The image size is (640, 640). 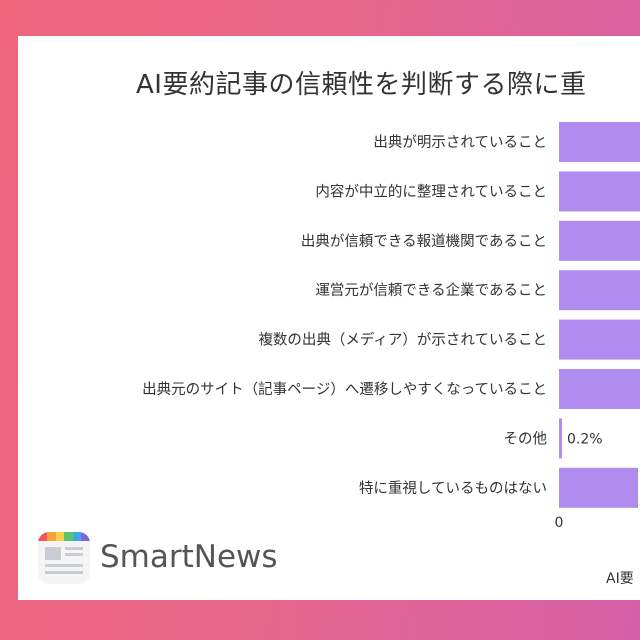 What do you see at coordinates (431, 191) in the screenshot?
I see `category-label: 内容が中立的に整理されていること` at bounding box center [431, 191].